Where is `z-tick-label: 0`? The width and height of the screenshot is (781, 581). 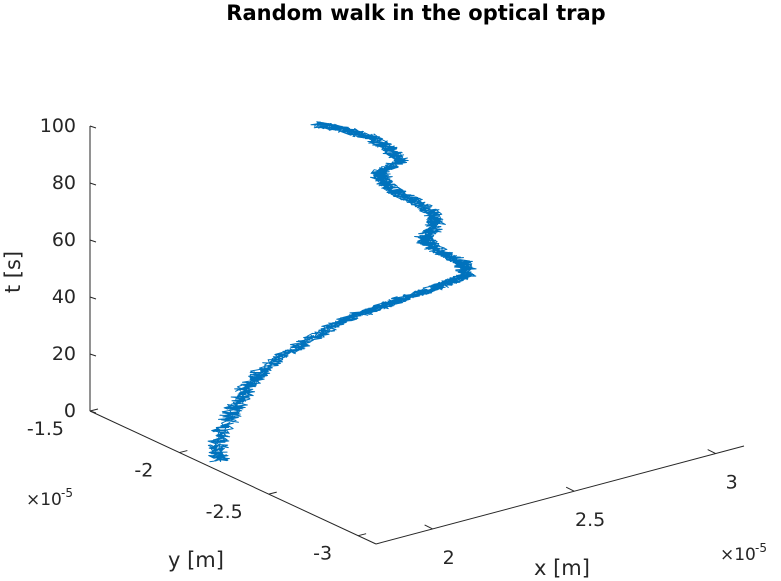 z-tick-label: 0 is located at coordinates (70, 411).